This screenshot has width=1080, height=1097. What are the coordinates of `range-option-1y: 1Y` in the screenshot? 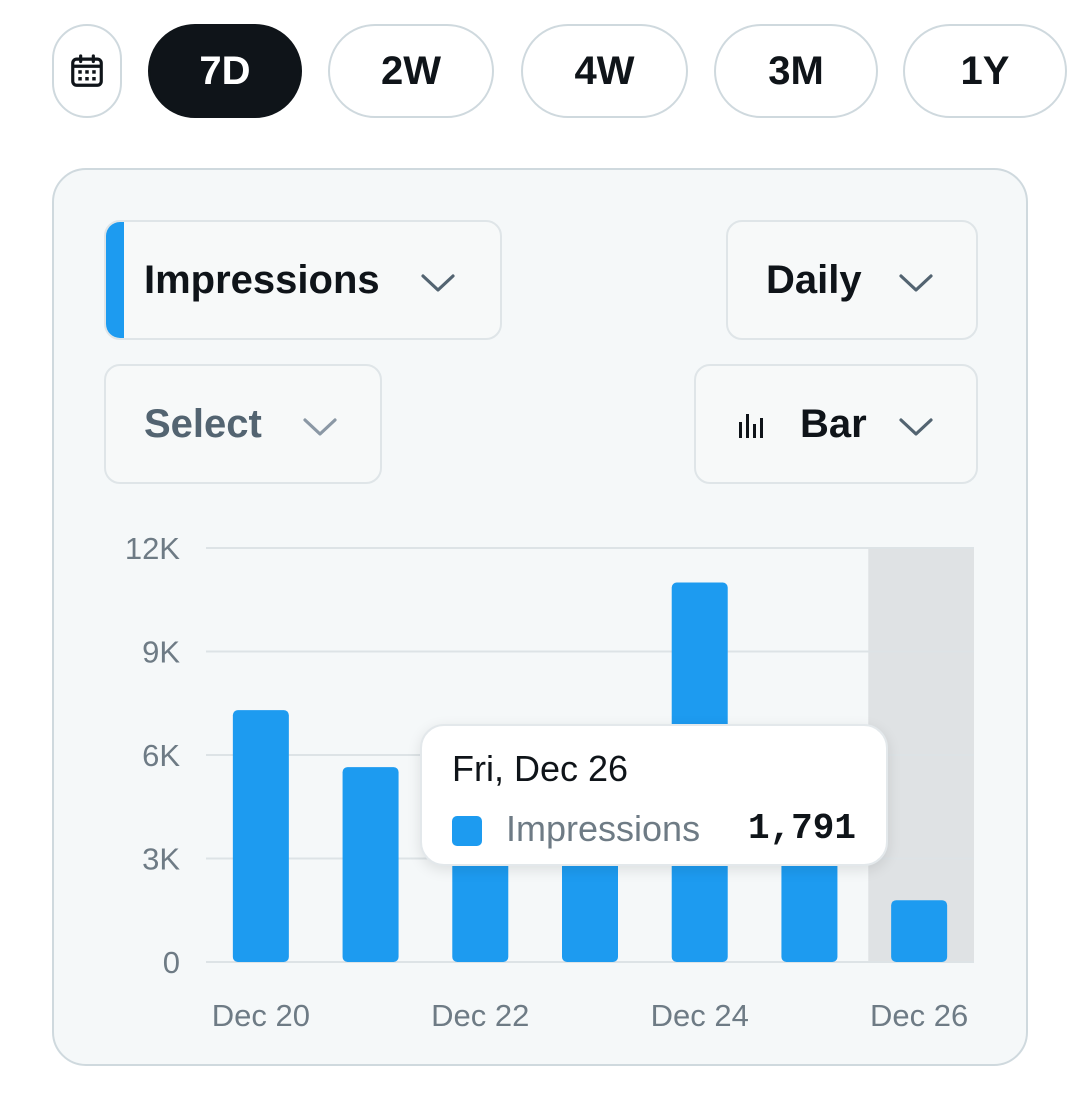 It's located at (985, 71).